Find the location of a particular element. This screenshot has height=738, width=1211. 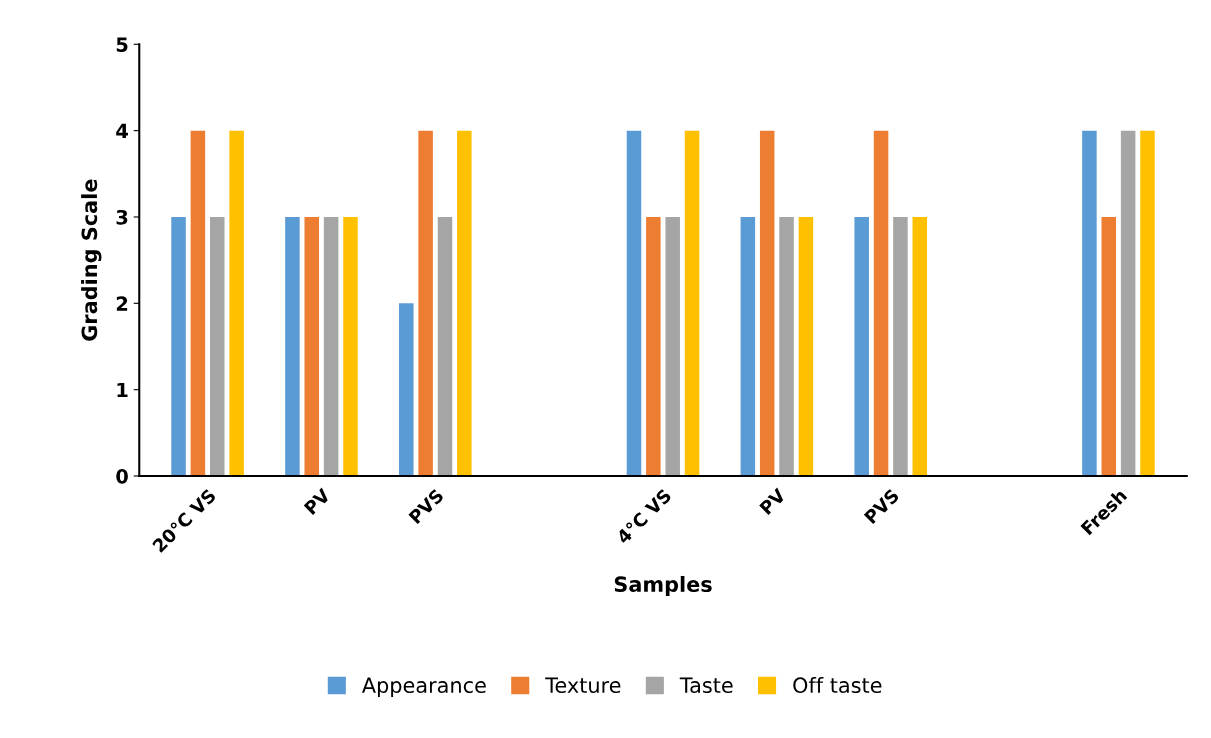

legend-label: Appearance is located at coordinates (423, 687).